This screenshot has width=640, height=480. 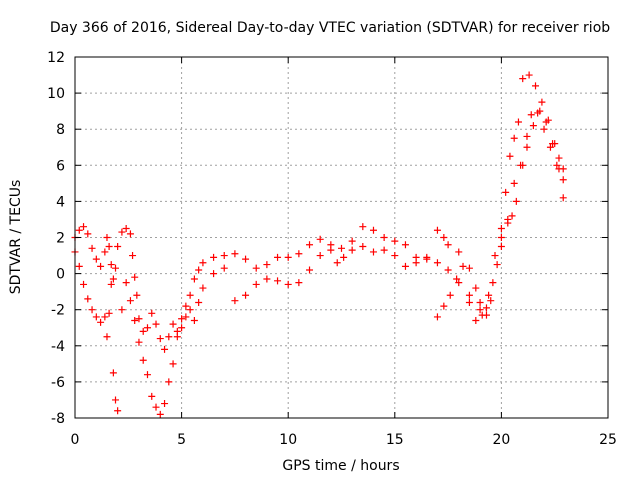 I want to click on y-tick-label: 12, so click(x=56, y=58).